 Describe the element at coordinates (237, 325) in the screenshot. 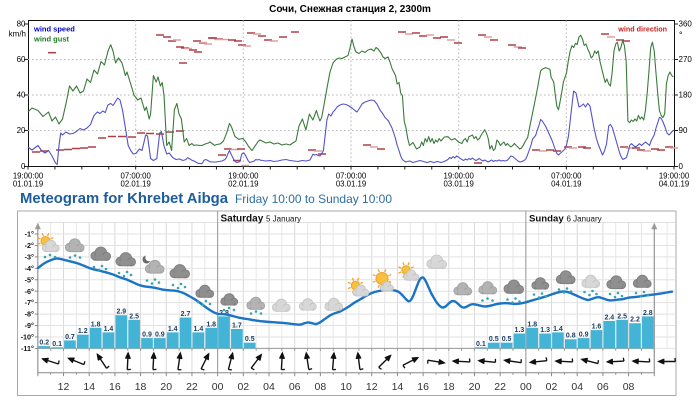

I see `svg-text: 1.7` at that location.